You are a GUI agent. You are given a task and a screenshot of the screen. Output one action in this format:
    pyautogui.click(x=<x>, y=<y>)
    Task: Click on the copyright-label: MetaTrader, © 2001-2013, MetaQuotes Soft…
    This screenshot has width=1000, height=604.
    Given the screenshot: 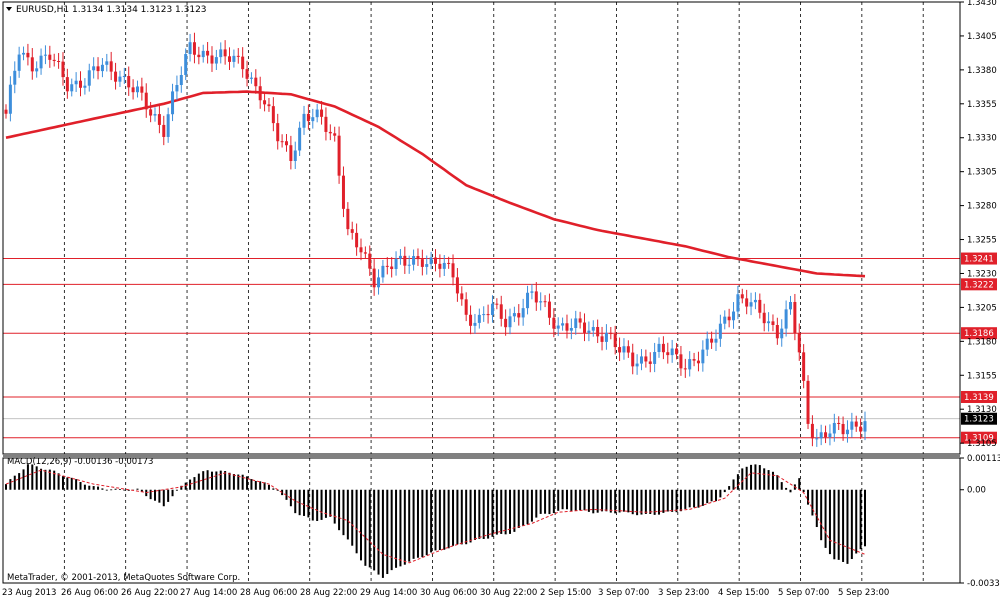 What is the action you would take?
    pyautogui.click(x=123, y=578)
    